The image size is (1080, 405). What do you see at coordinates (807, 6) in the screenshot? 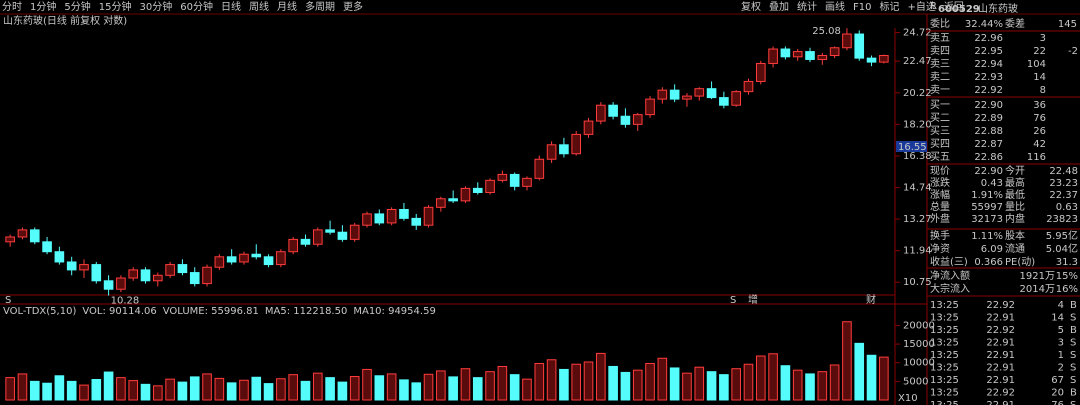
I see `toolbar-button: 统计` at bounding box center [807, 6].